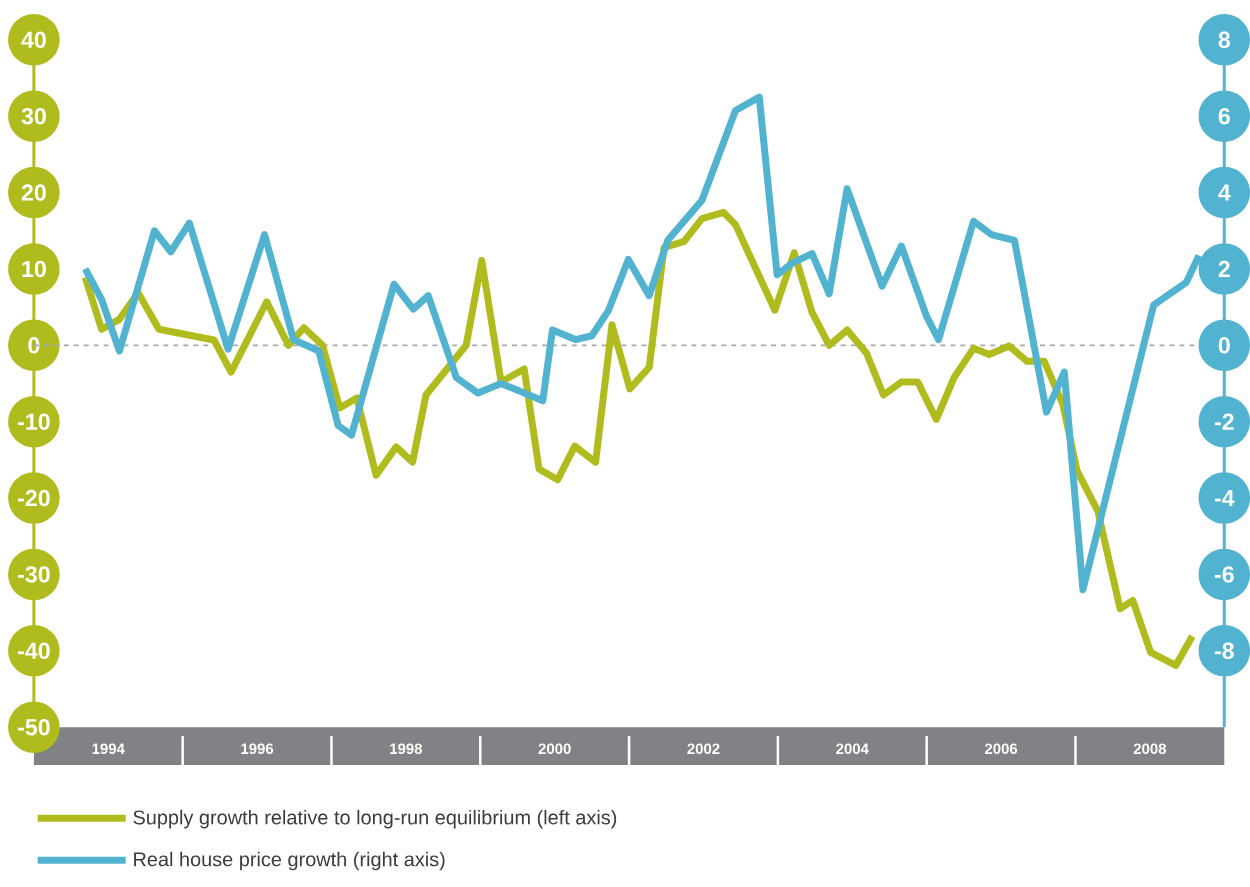  What do you see at coordinates (33, 574) in the screenshot?
I see `y-tick-label: -30` at bounding box center [33, 574].